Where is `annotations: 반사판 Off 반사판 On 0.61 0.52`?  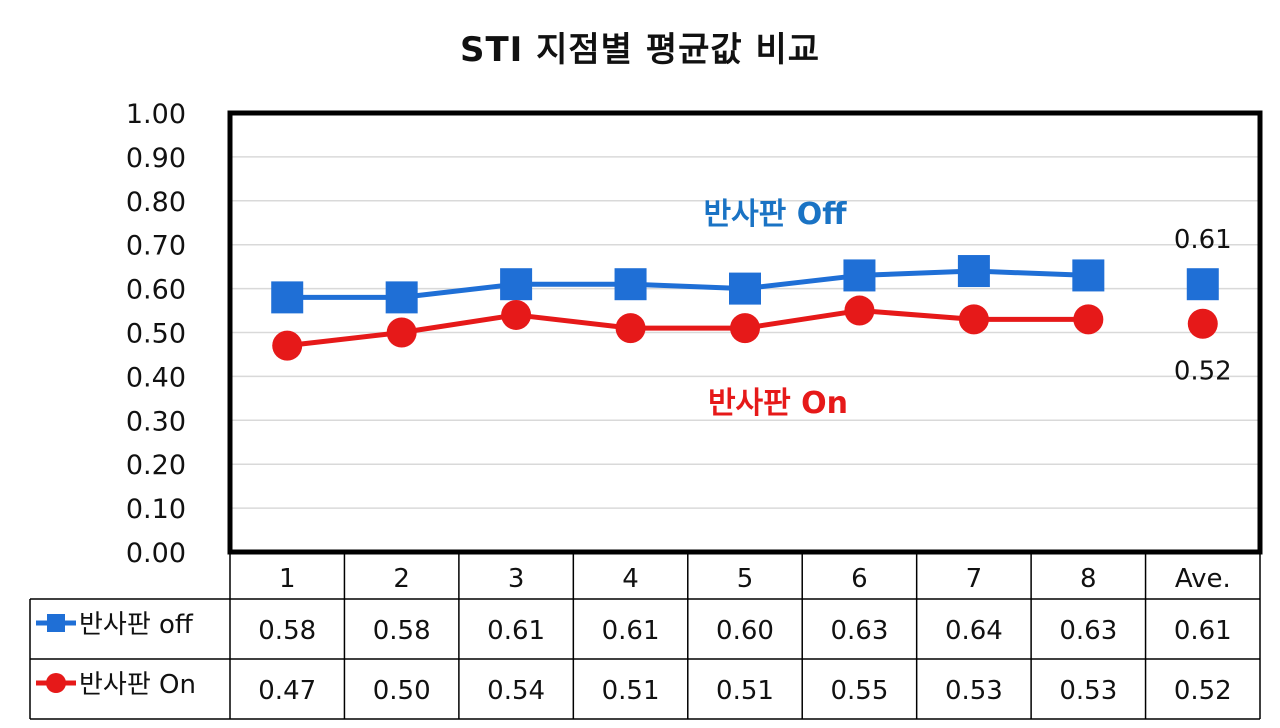 annotations: 반사판 Off 반사판 On 0.61 0.52 is located at coordinates (967, 309).